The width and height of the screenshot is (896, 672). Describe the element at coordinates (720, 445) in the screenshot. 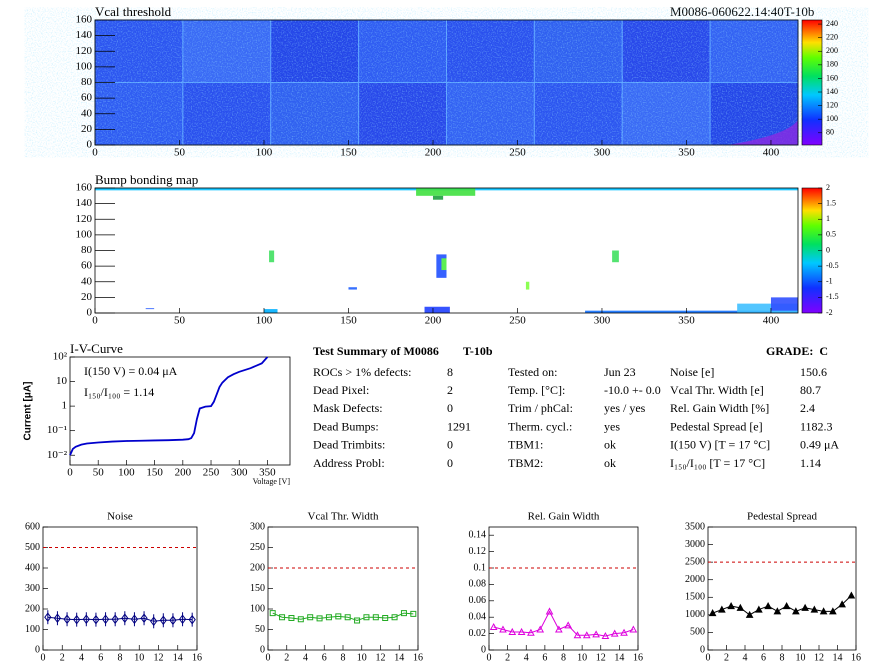

I see `summary-label: I(150 V) [T = 17 °C]` at that location.